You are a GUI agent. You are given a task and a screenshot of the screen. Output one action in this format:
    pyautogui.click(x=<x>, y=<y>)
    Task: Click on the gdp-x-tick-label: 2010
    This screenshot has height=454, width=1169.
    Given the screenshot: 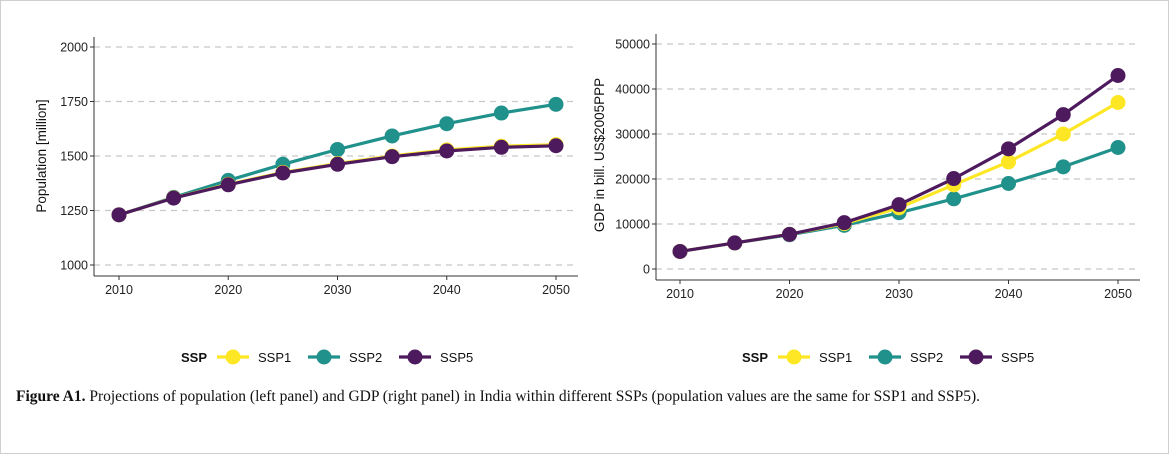 What is the action you would take?
    pyautogui.click(x=680, y=294)
    